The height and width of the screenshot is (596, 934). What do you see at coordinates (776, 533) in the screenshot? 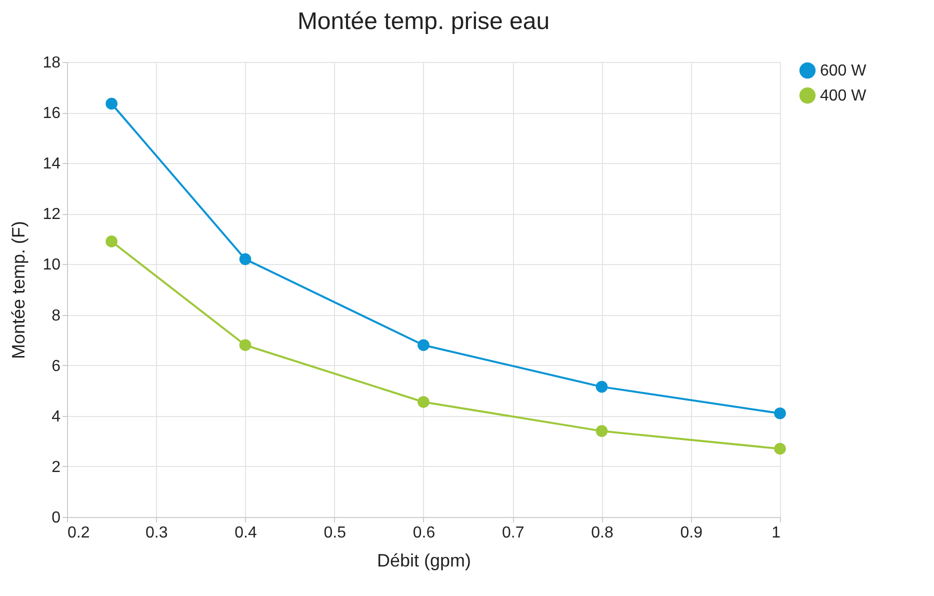
I see `x-tick-label: 1` at bounding box center [776, 533].